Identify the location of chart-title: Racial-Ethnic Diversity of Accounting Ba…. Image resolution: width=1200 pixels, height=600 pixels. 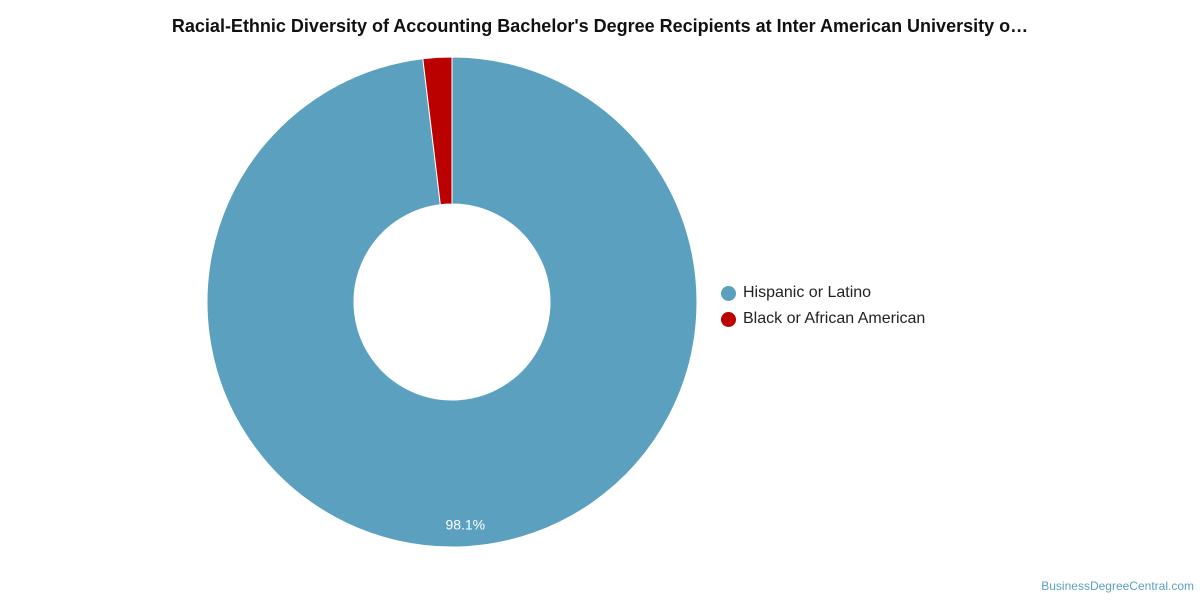
(600, 26).